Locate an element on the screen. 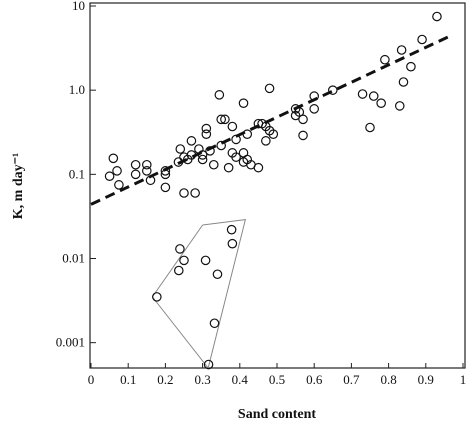  x-tick-label: 0.7 is located at coordinates (351, 379).